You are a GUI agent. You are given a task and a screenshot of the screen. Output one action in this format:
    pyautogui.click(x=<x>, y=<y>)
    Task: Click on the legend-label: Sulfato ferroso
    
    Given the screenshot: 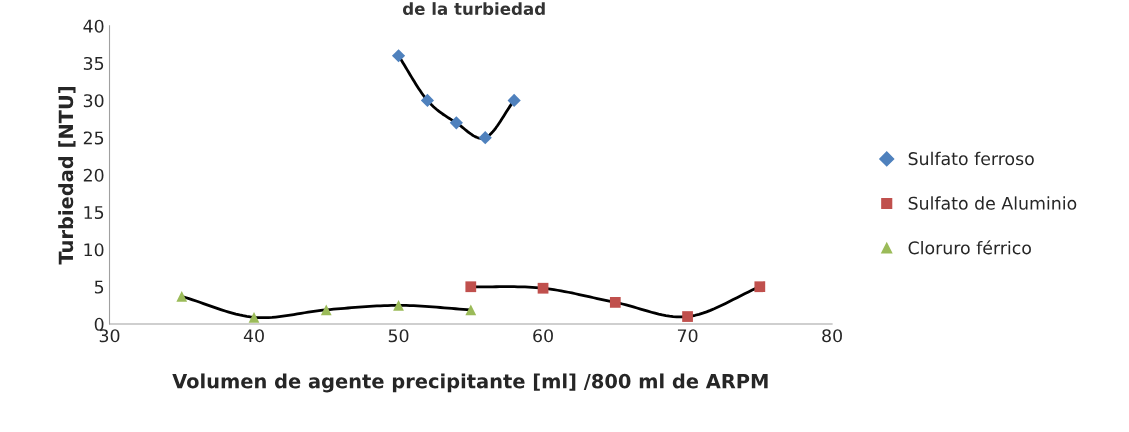 What is the action you would take?
    pyautogui.click(x=971, y=158)
    